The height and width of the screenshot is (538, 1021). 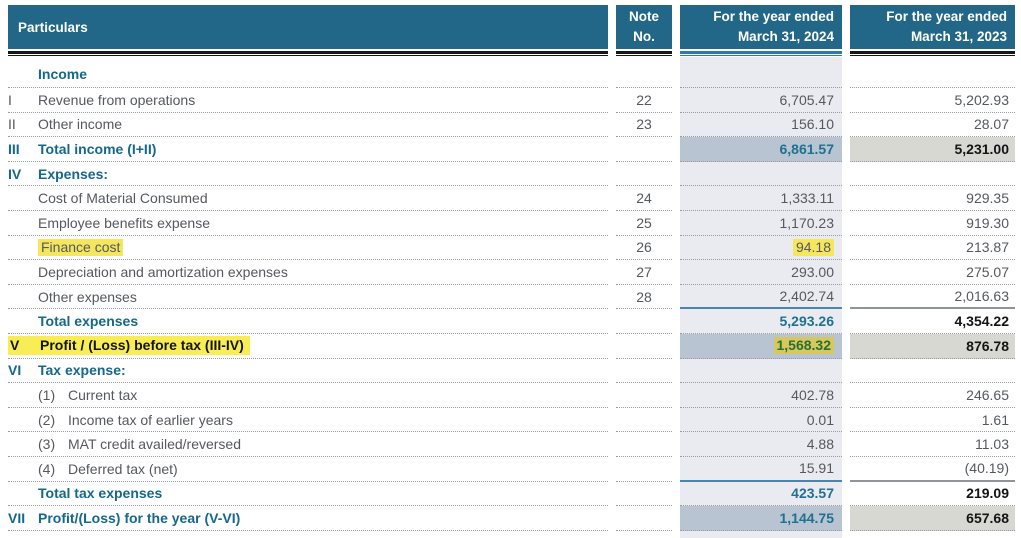 What do you see at coordinates (10, 99) in the screenshot?
I see `row-numeral: I` at bounding box center [10, 99].